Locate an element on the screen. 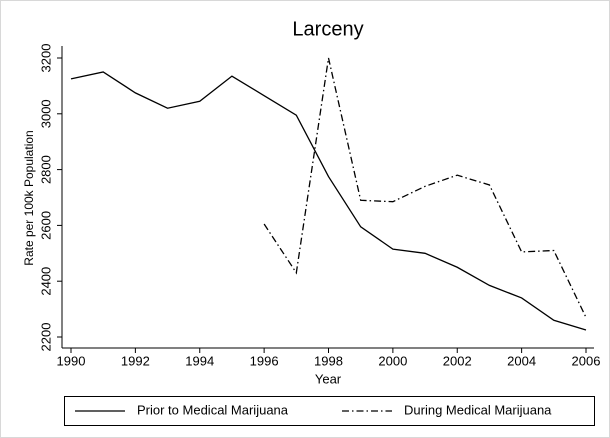 The height and width of the screenshot is (438, 610). x-tick-label: 2002 is located at coordinates (457, 360).